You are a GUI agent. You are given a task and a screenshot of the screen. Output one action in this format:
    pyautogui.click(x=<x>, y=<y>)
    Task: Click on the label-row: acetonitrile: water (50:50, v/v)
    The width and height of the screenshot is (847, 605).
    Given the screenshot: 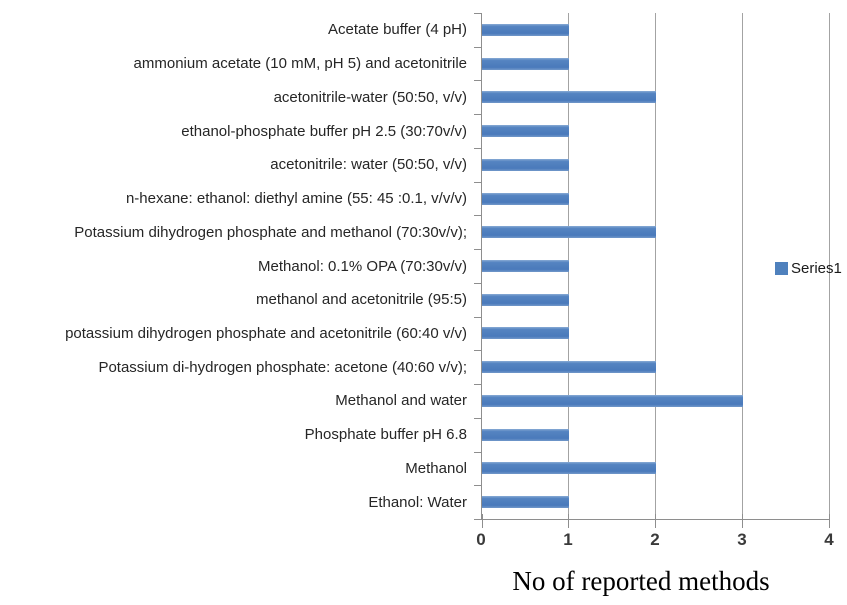 What is the action you would take?
    pyautogui.click(x=233, y=165)
    